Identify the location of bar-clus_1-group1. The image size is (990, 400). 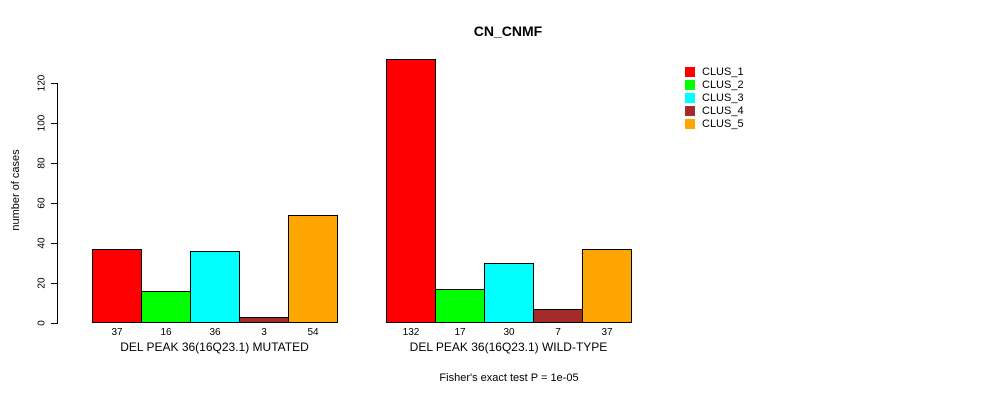
(117, 286).